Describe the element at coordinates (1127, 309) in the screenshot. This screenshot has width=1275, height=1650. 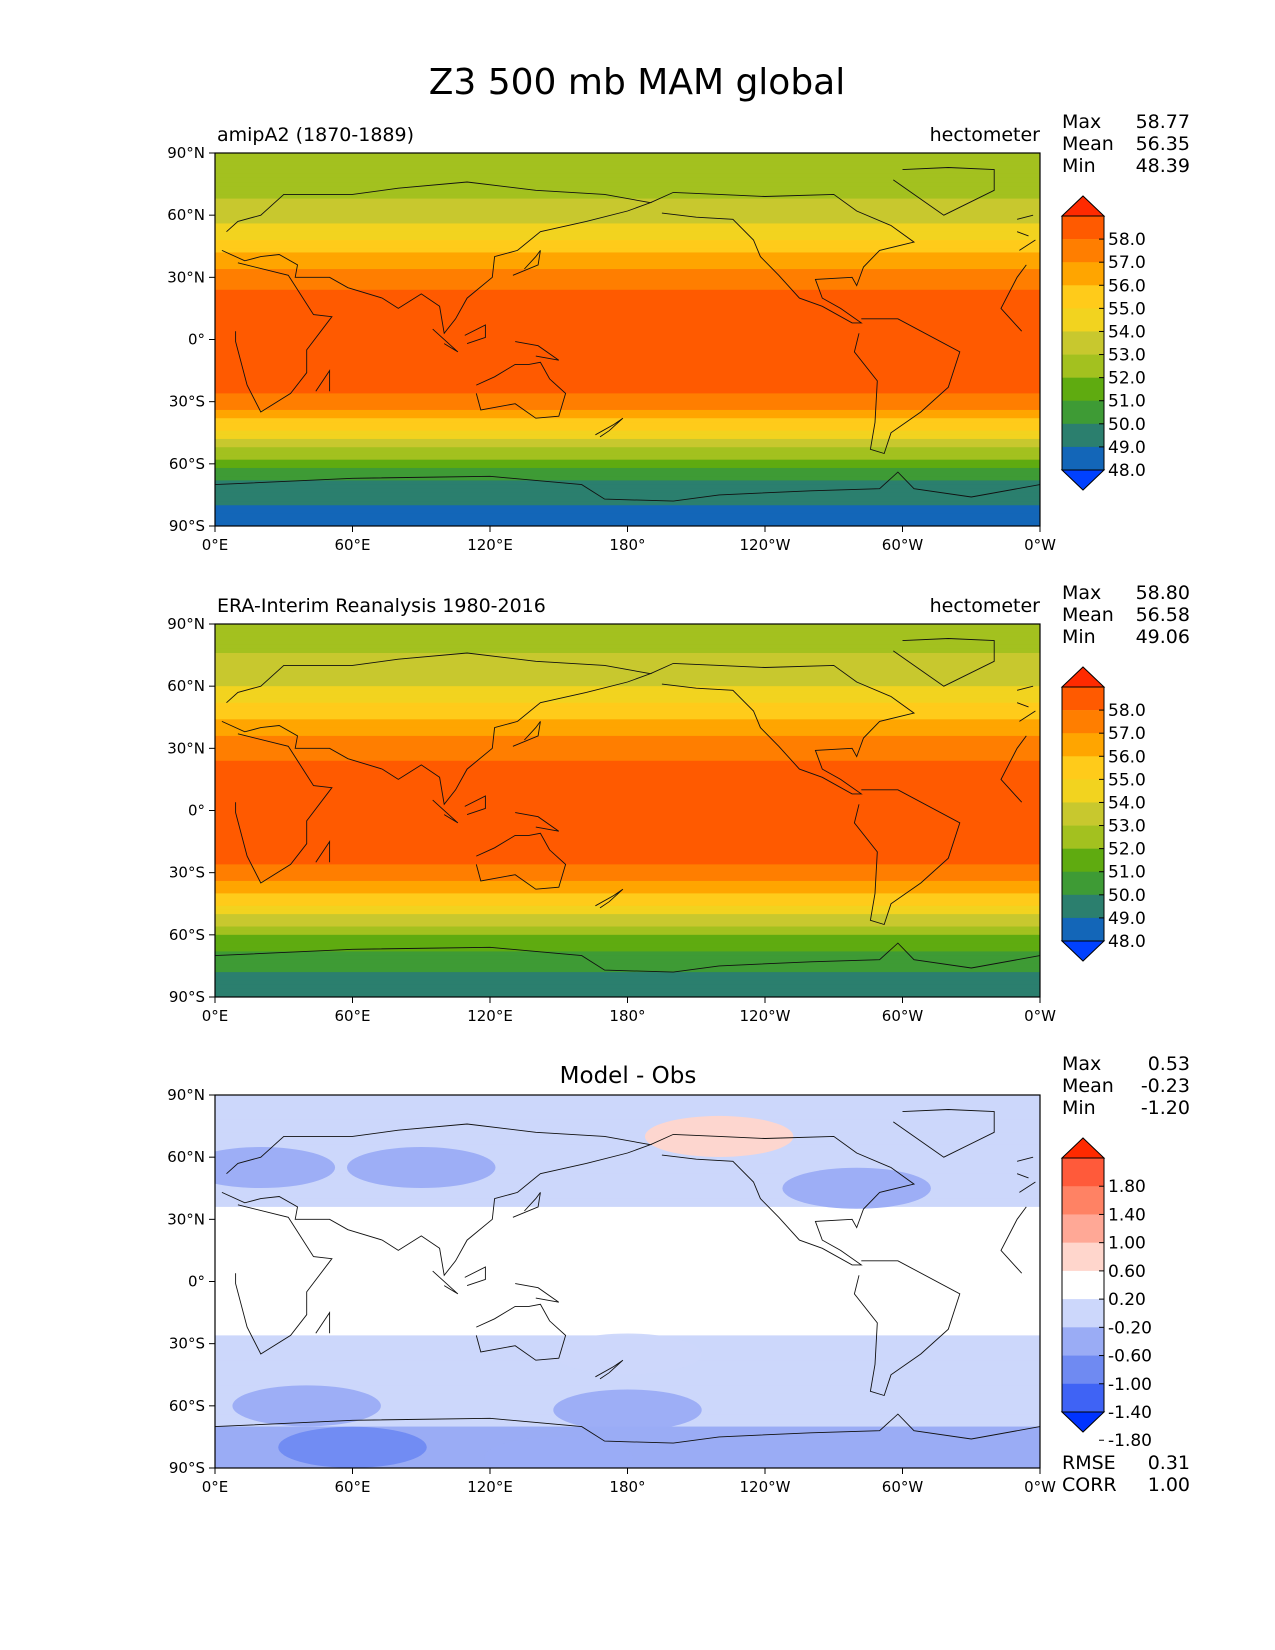
I see `colorbar-label: 55.0` at that location.